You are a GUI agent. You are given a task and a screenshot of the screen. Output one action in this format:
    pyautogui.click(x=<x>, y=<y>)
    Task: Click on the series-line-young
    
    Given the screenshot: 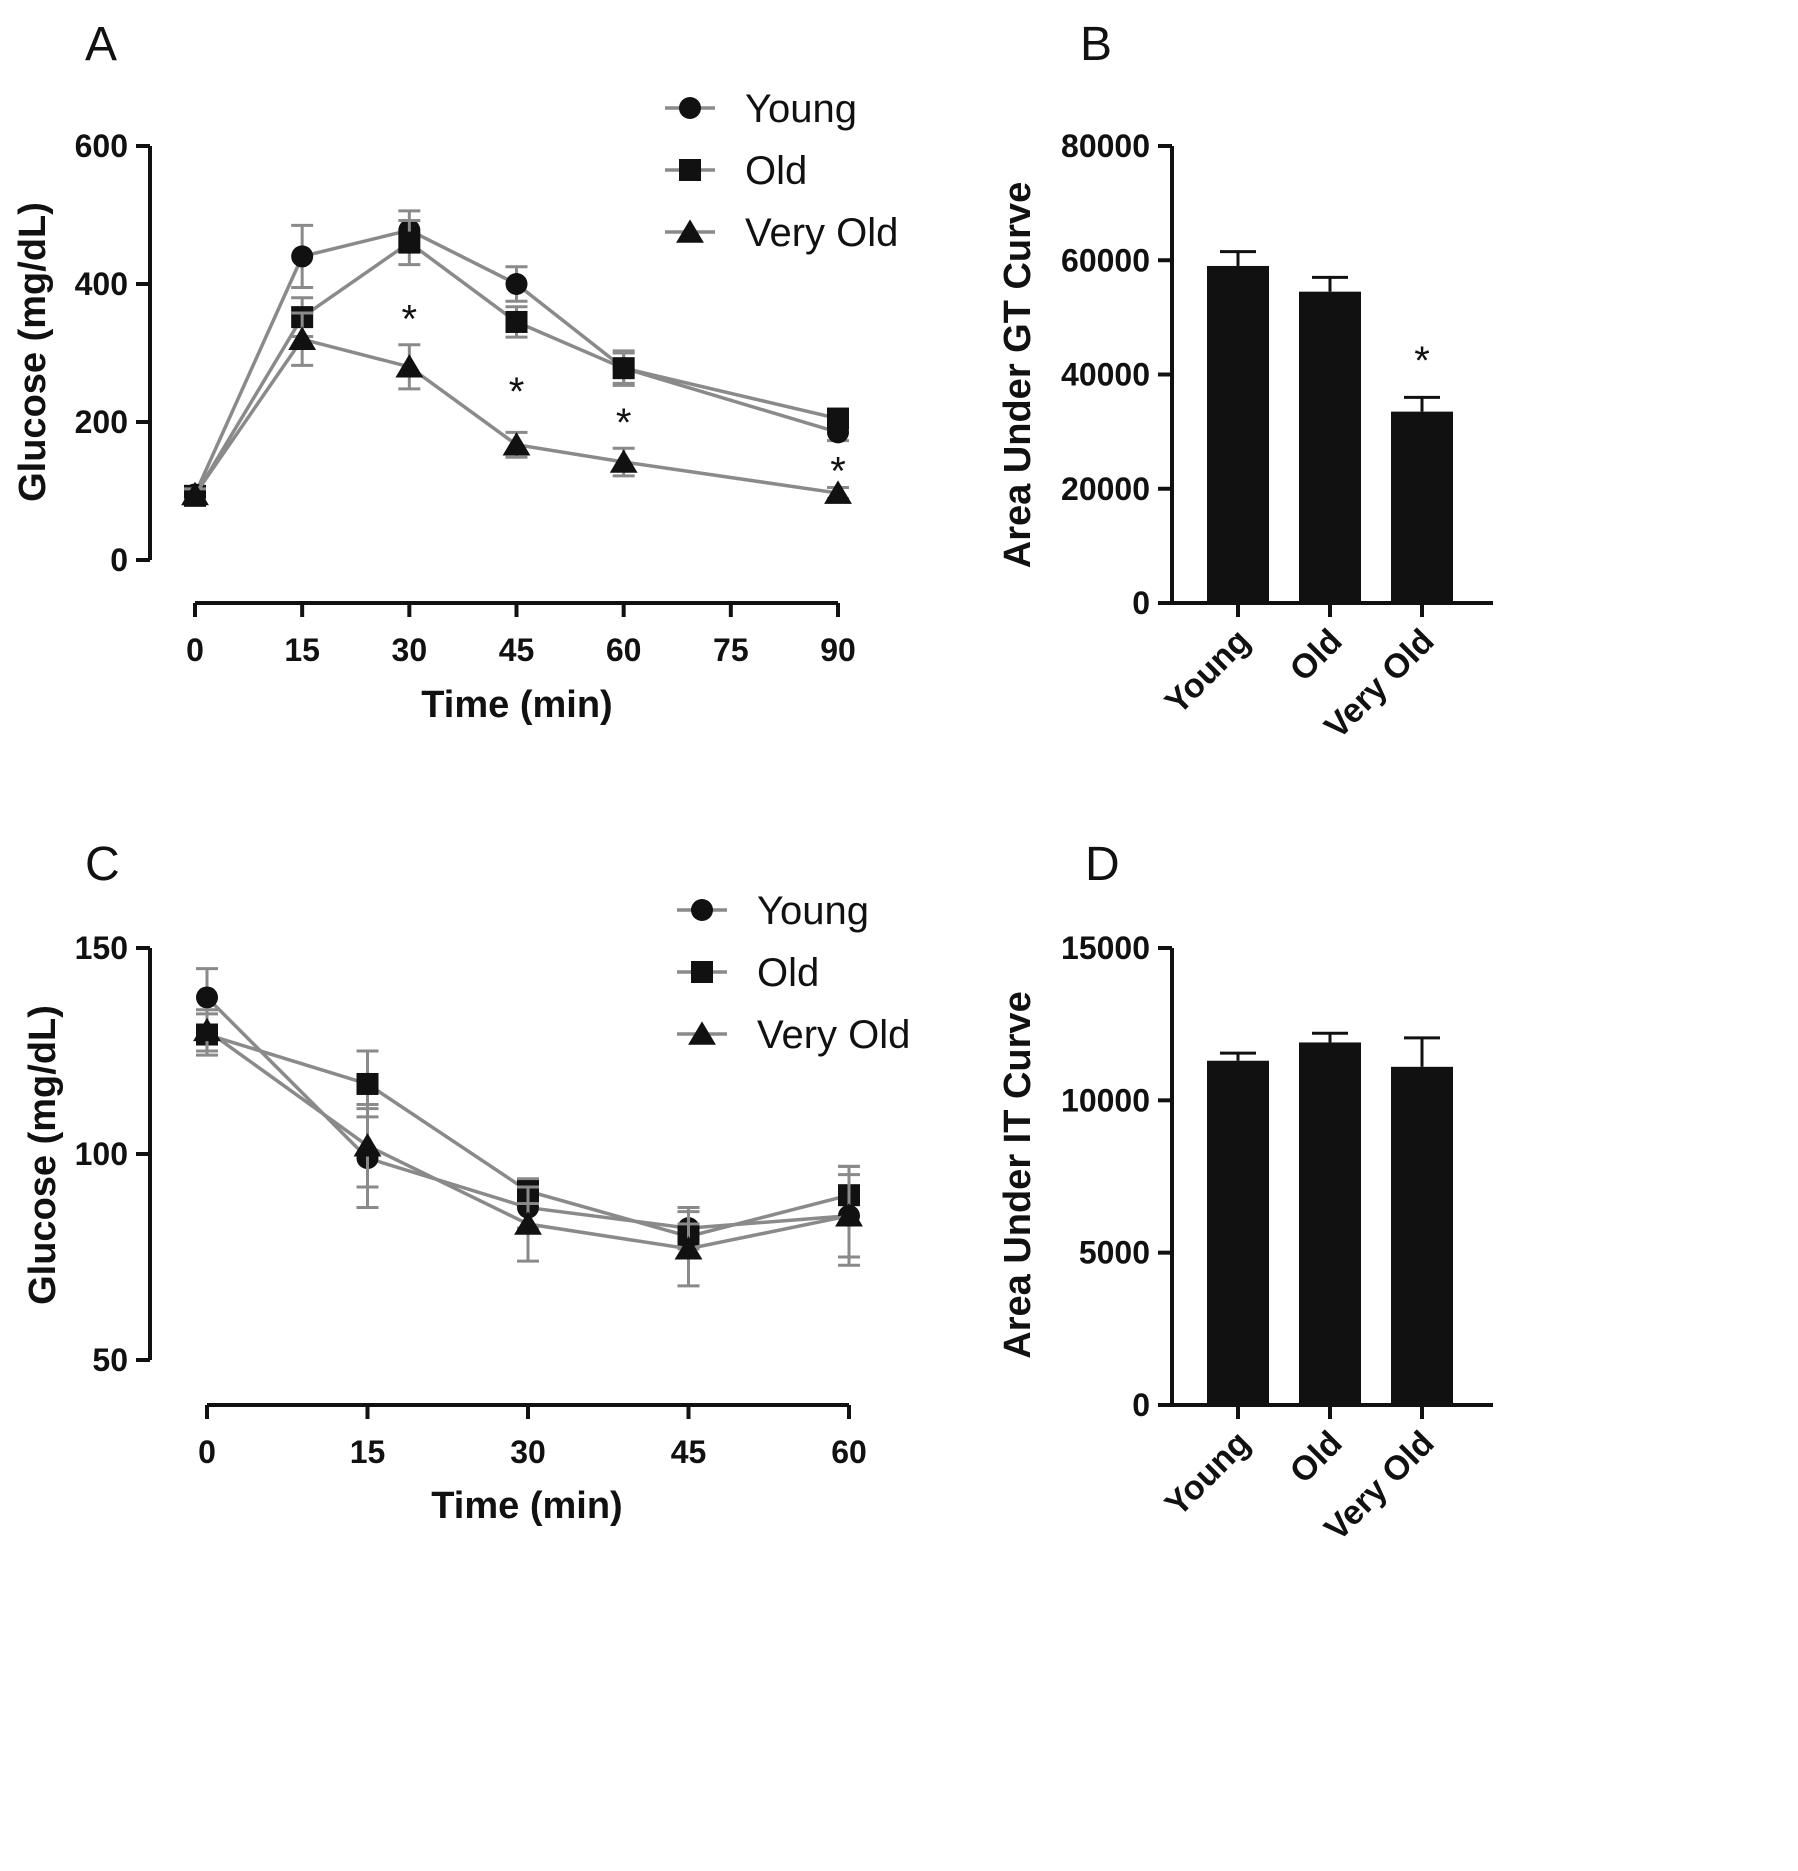 What is the action you would take?
    pyautogui.click(x=516, y=362)
    